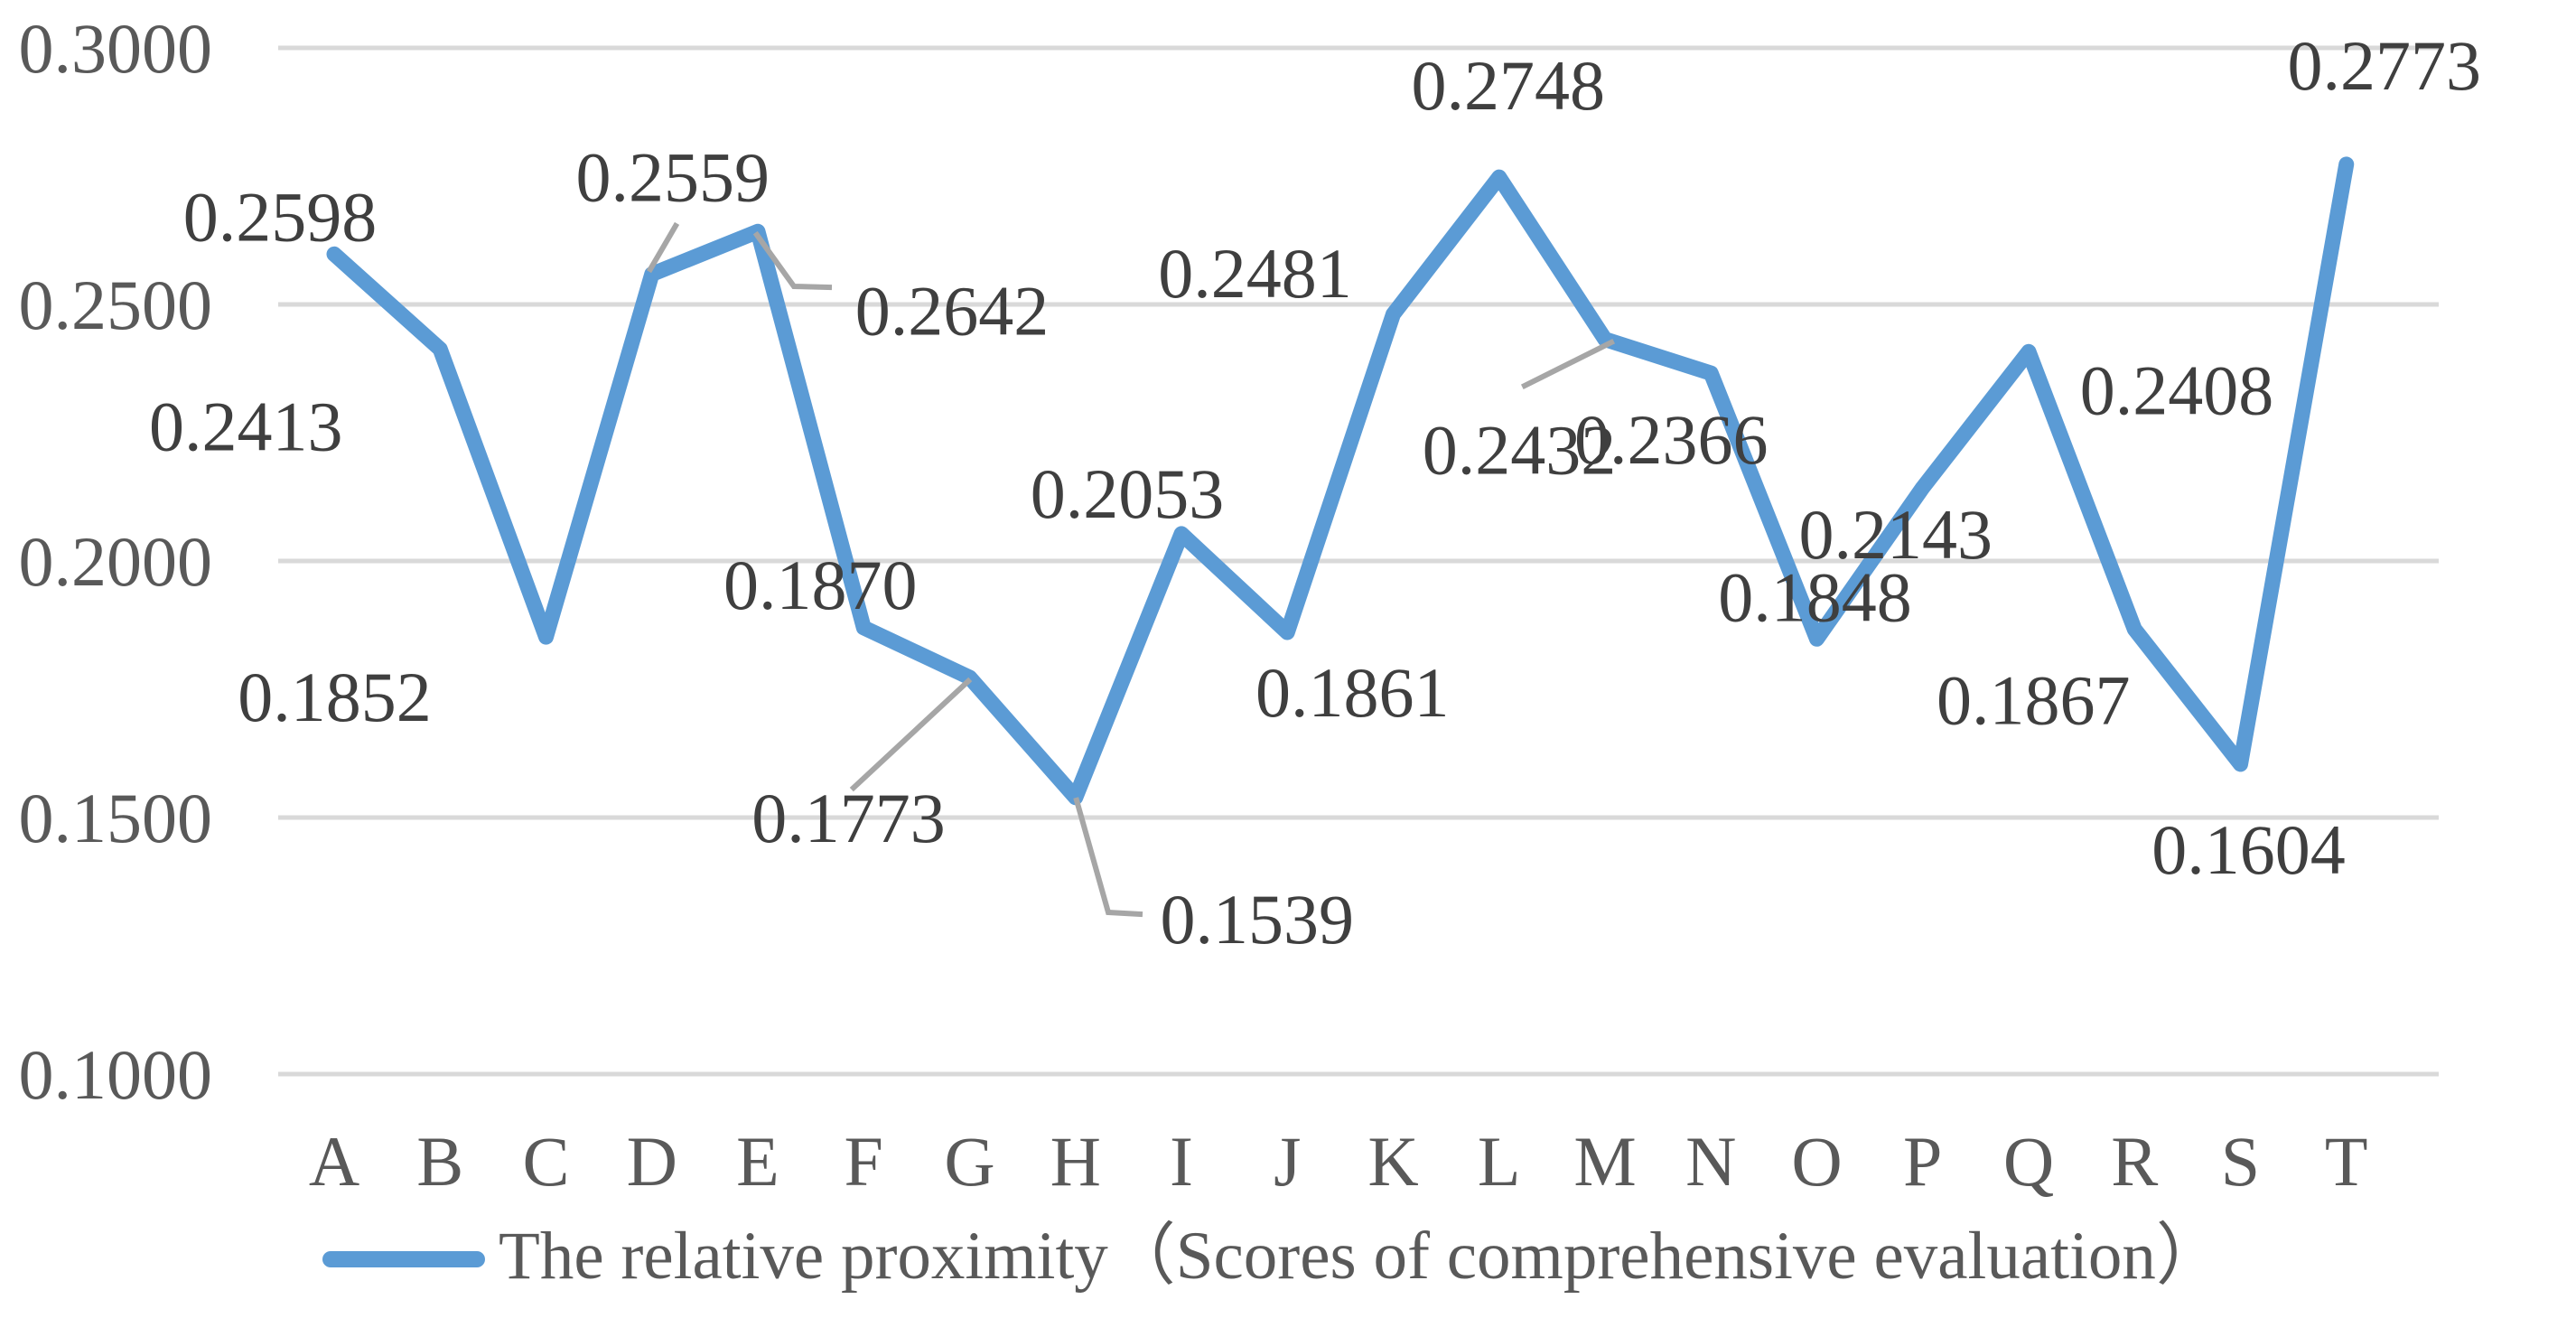 The height and width of the screenshot is (1318, 2576). Describe the element at coordinates (116, 305) in the screenshot. I see `y-axis-label: 0.2500` at that location.